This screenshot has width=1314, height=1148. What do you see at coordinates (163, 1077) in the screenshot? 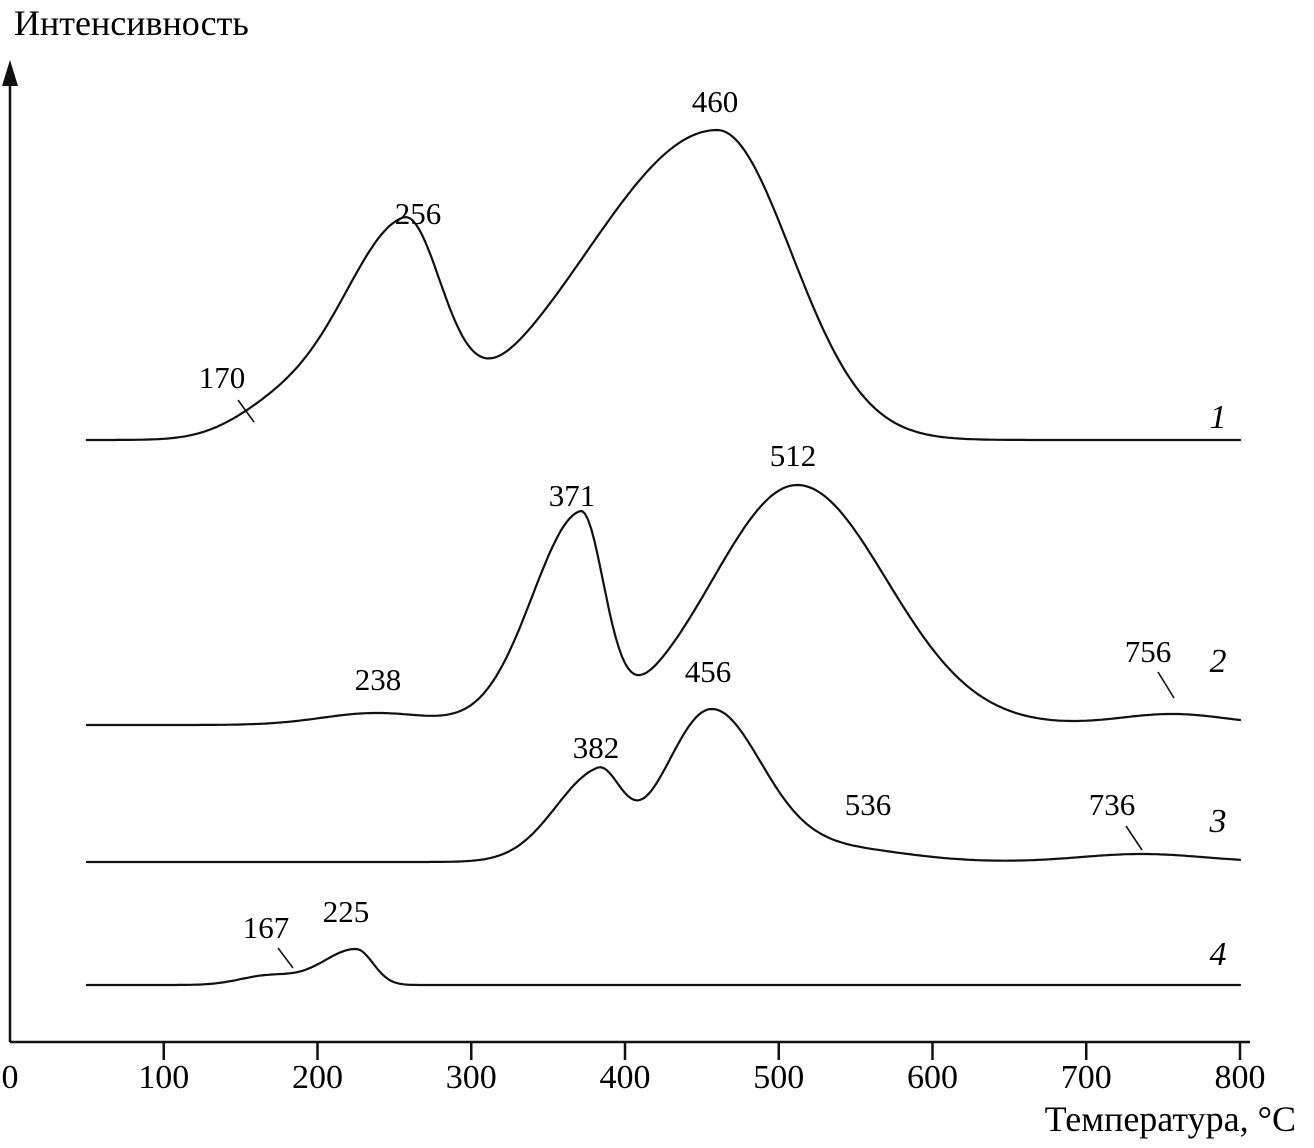
I see `x-tick-label: 100` at bounding box center [163, 1077].